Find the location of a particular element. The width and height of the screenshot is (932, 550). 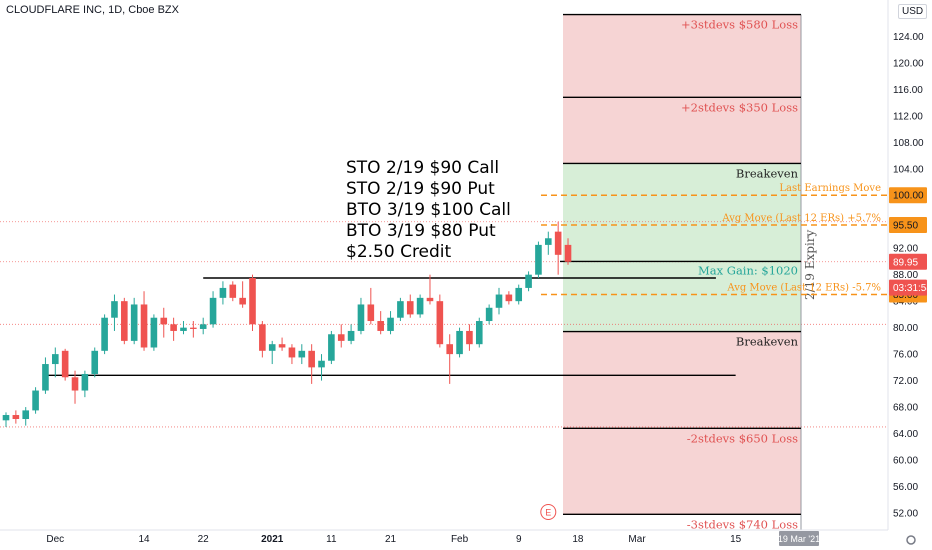

cursor-date-label: 19 Mar '21 is located at coordinates (799, 539).